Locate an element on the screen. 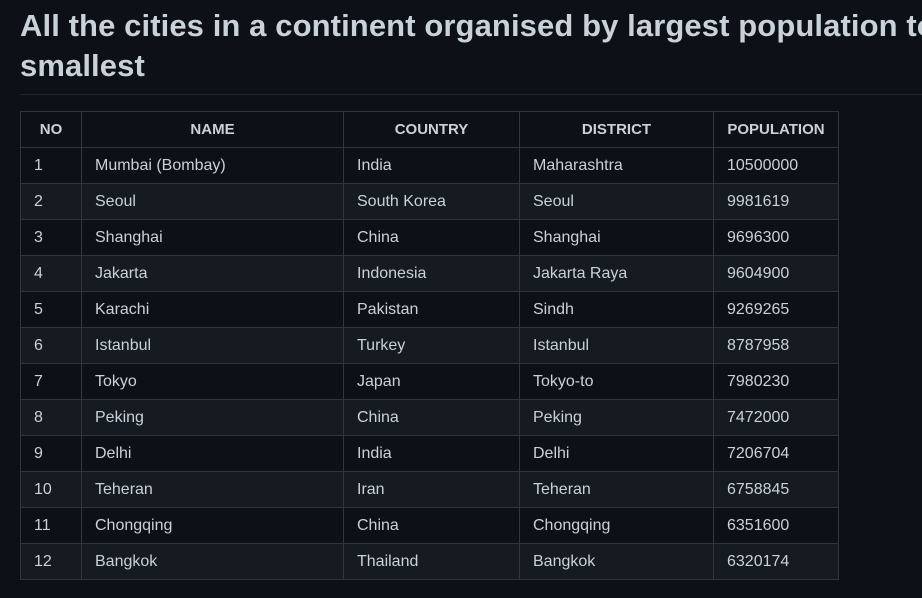 This screenshot has height=598, width=922. table-row: 7 Tokyo Japan Tokyo-to 7980230 is located at coordinates (429, 381).